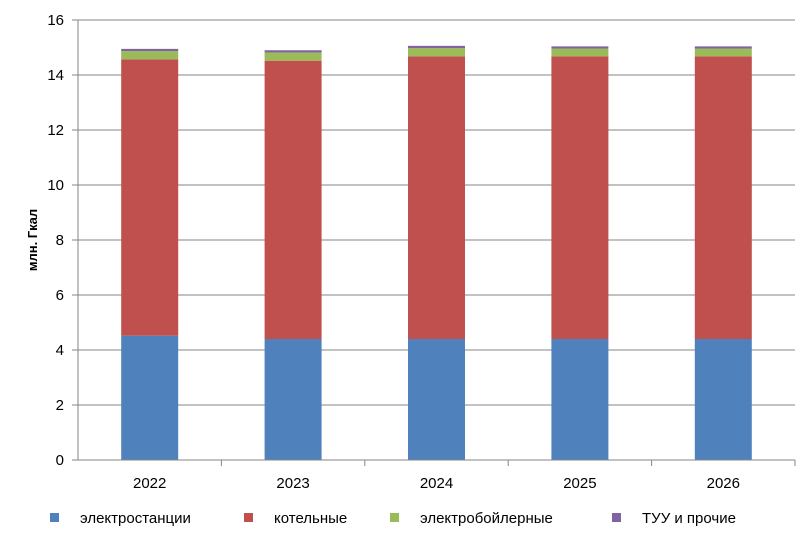 The height and width of the screenshot is (540, 807). I want to click on y-tick-label: 0, so click(60, 460).